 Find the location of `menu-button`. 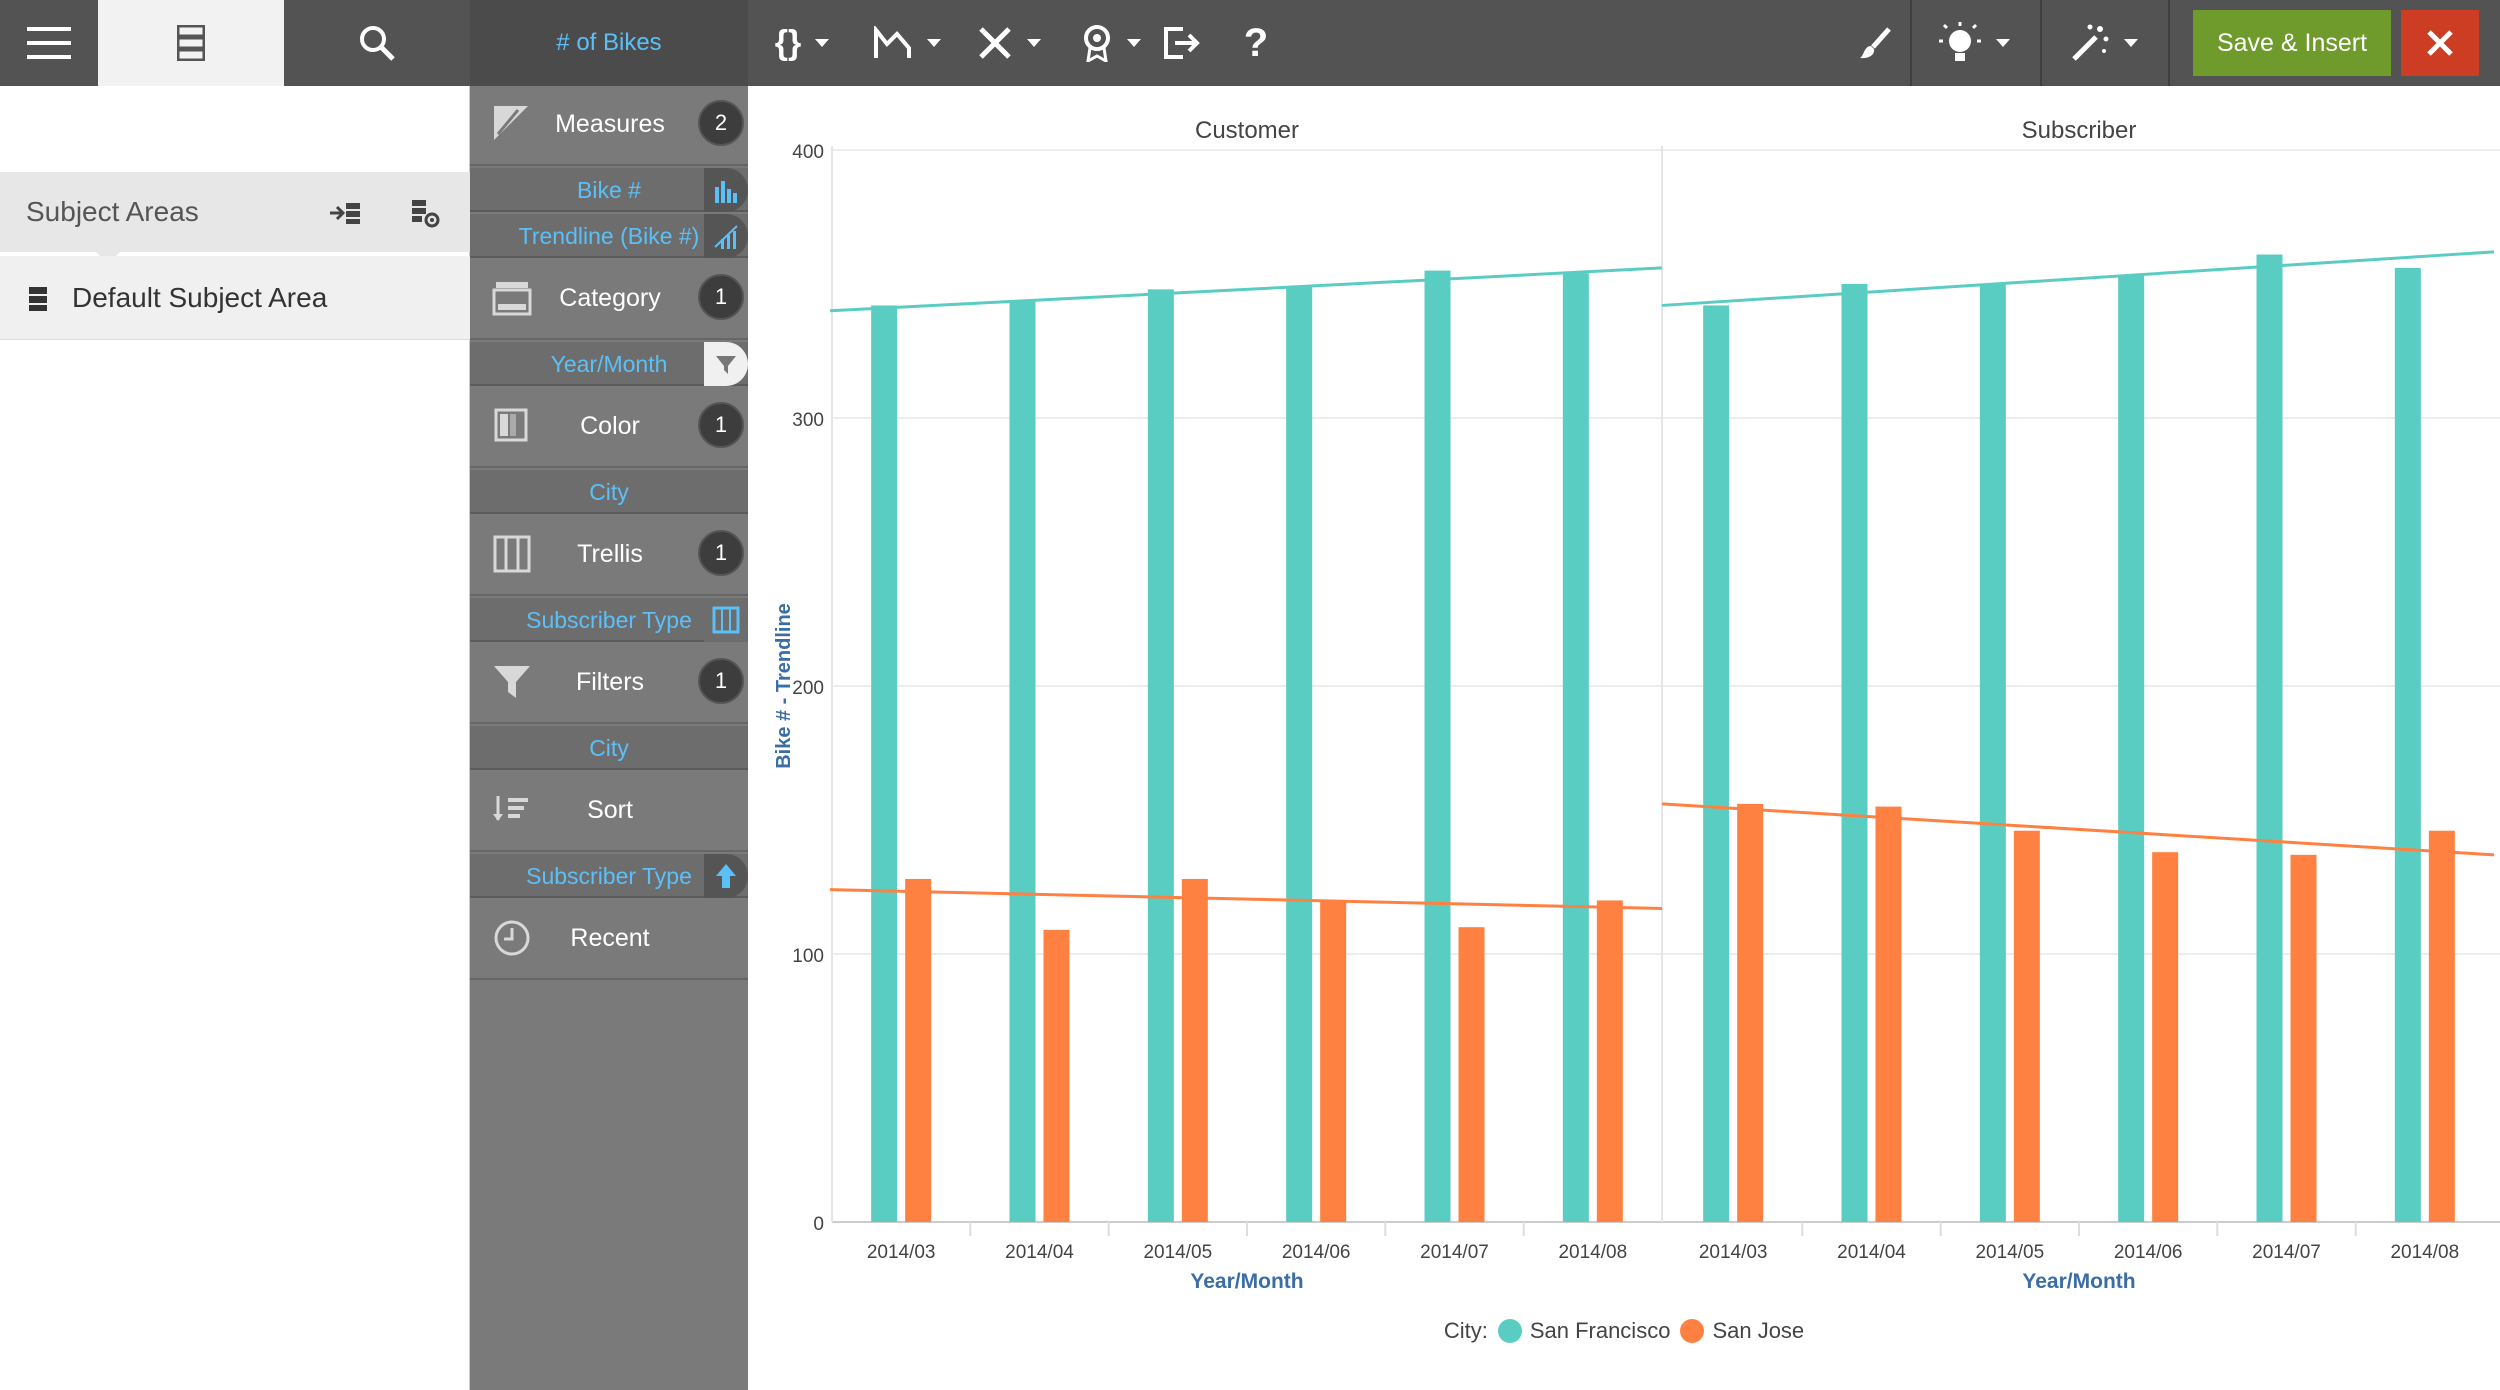

menu-button is located at coordinates (49, 43).